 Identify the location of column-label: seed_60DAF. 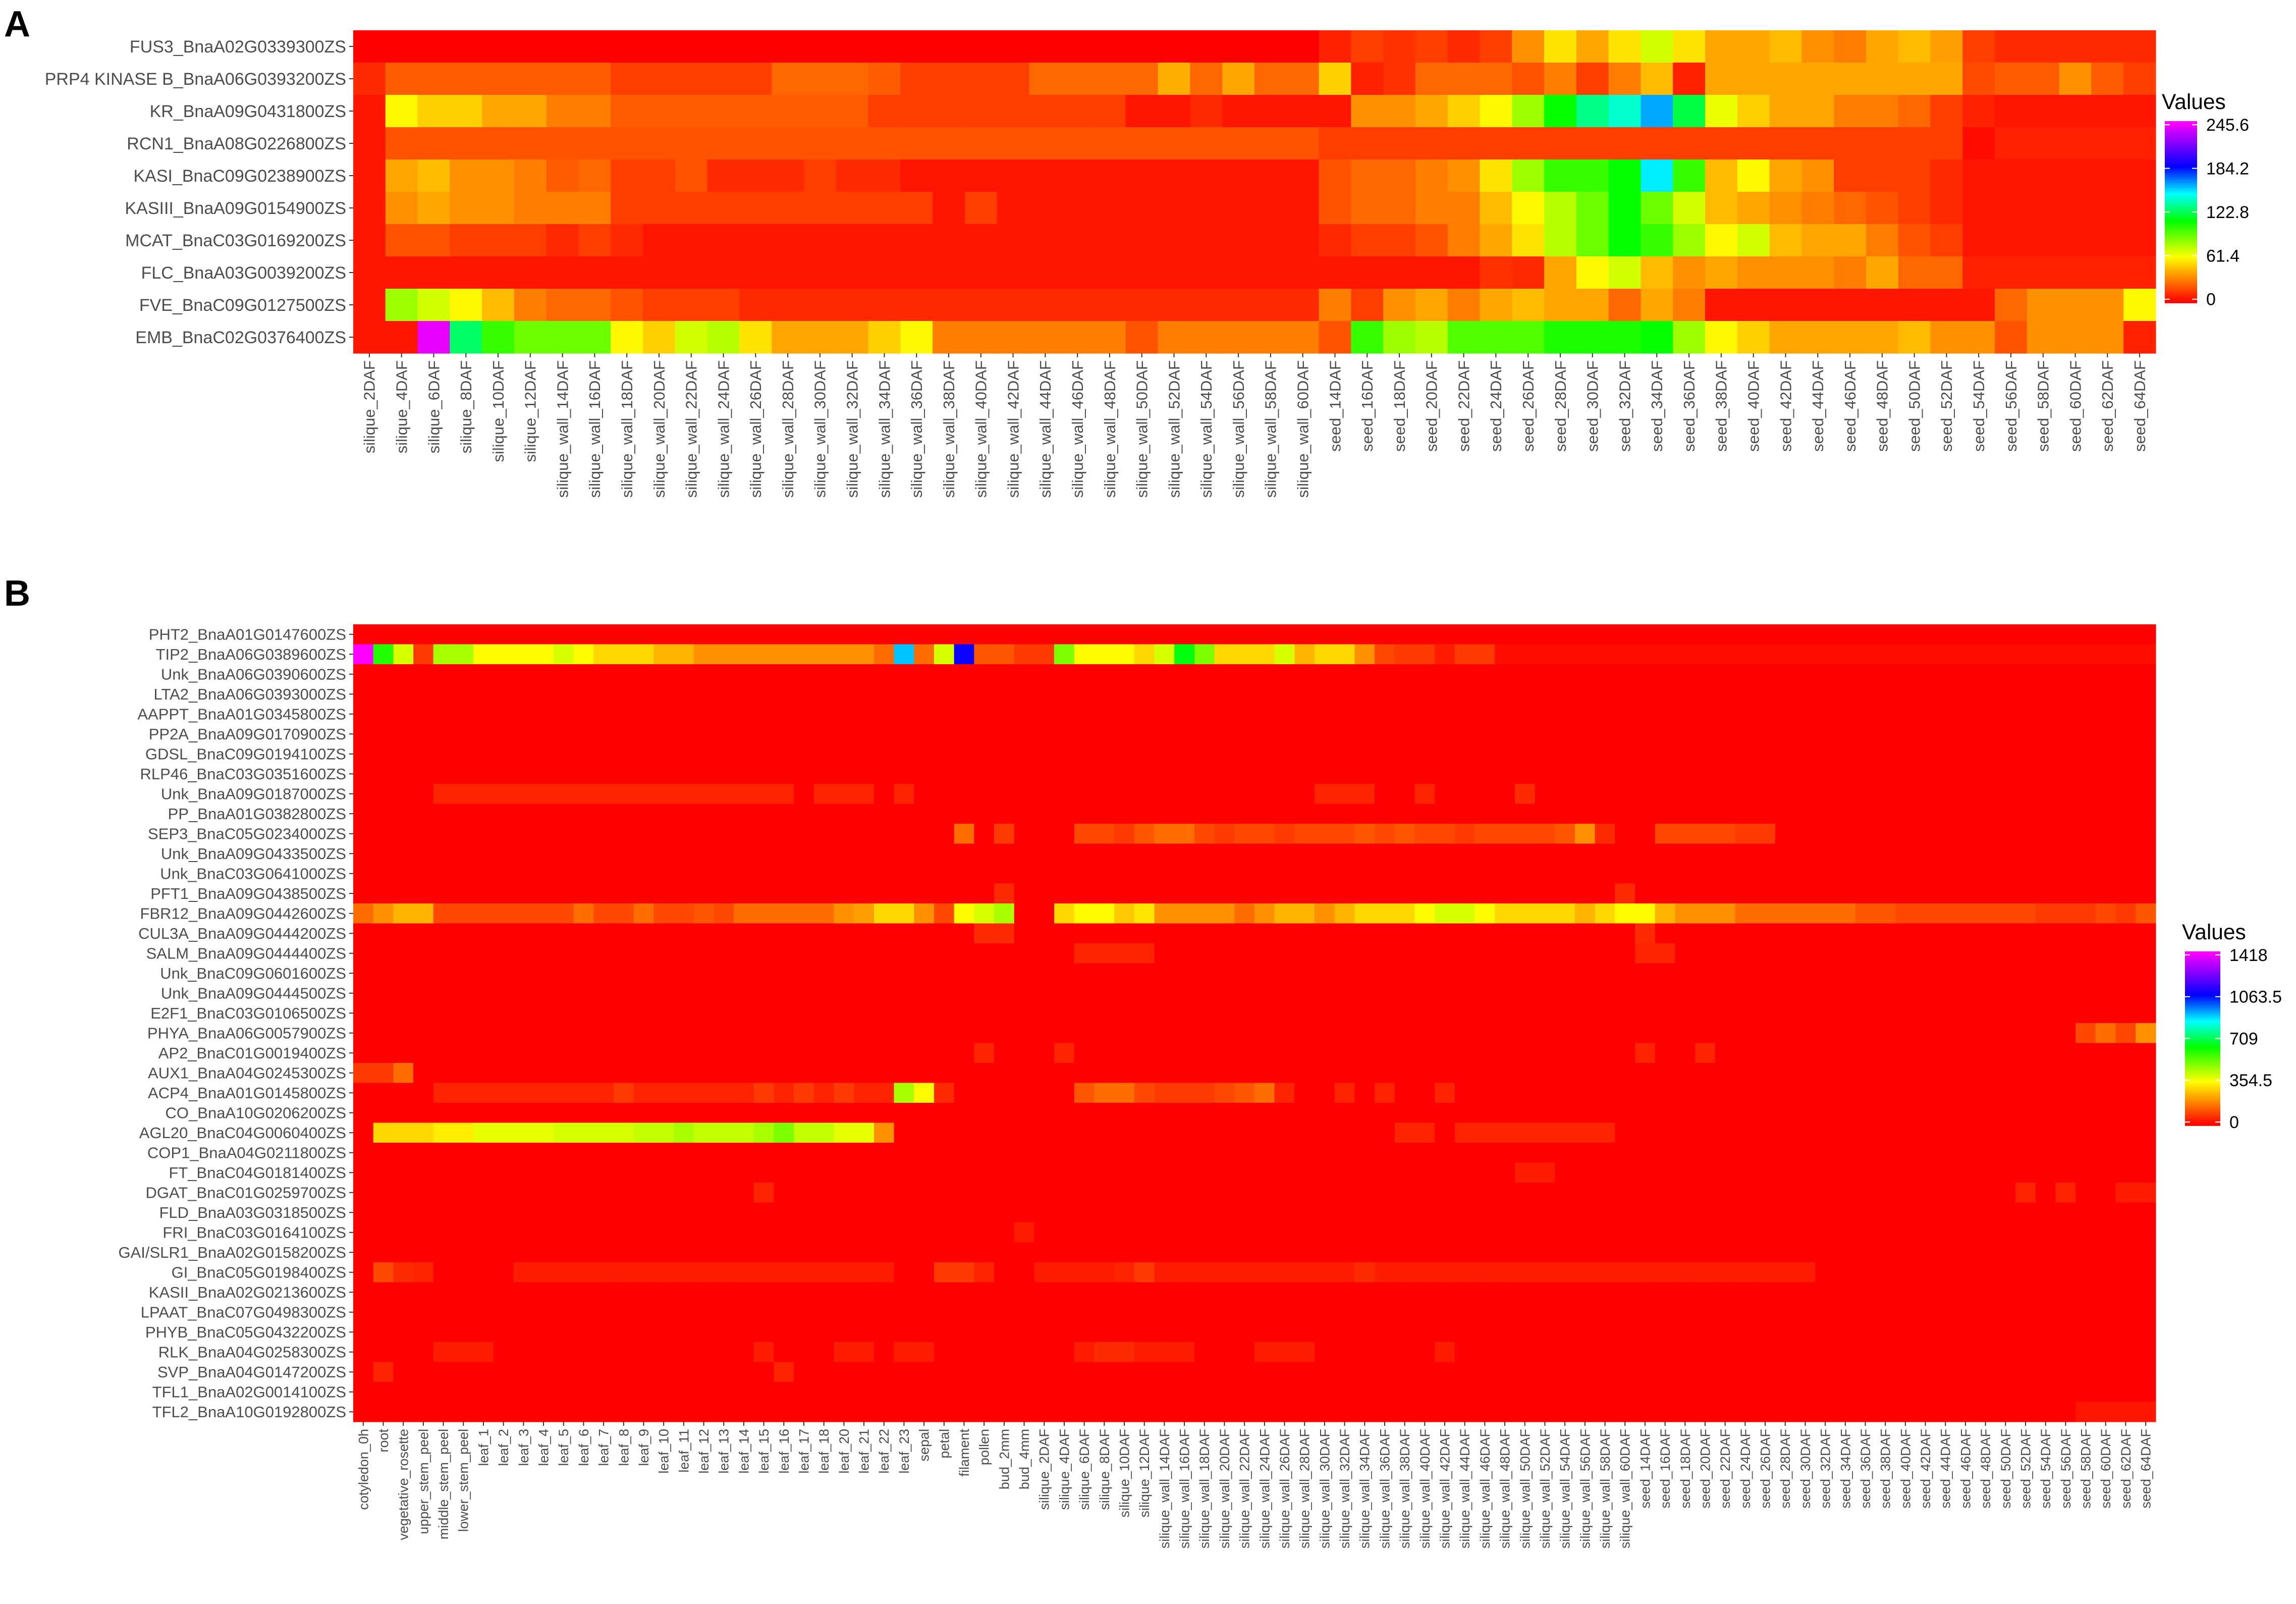
(2075, 406).